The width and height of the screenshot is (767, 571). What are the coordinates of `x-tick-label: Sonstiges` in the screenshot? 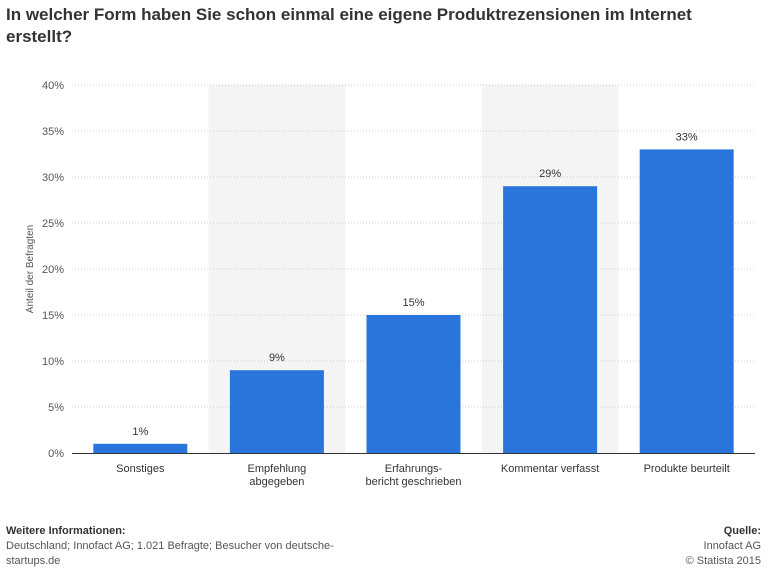 It's located at (140, 469).